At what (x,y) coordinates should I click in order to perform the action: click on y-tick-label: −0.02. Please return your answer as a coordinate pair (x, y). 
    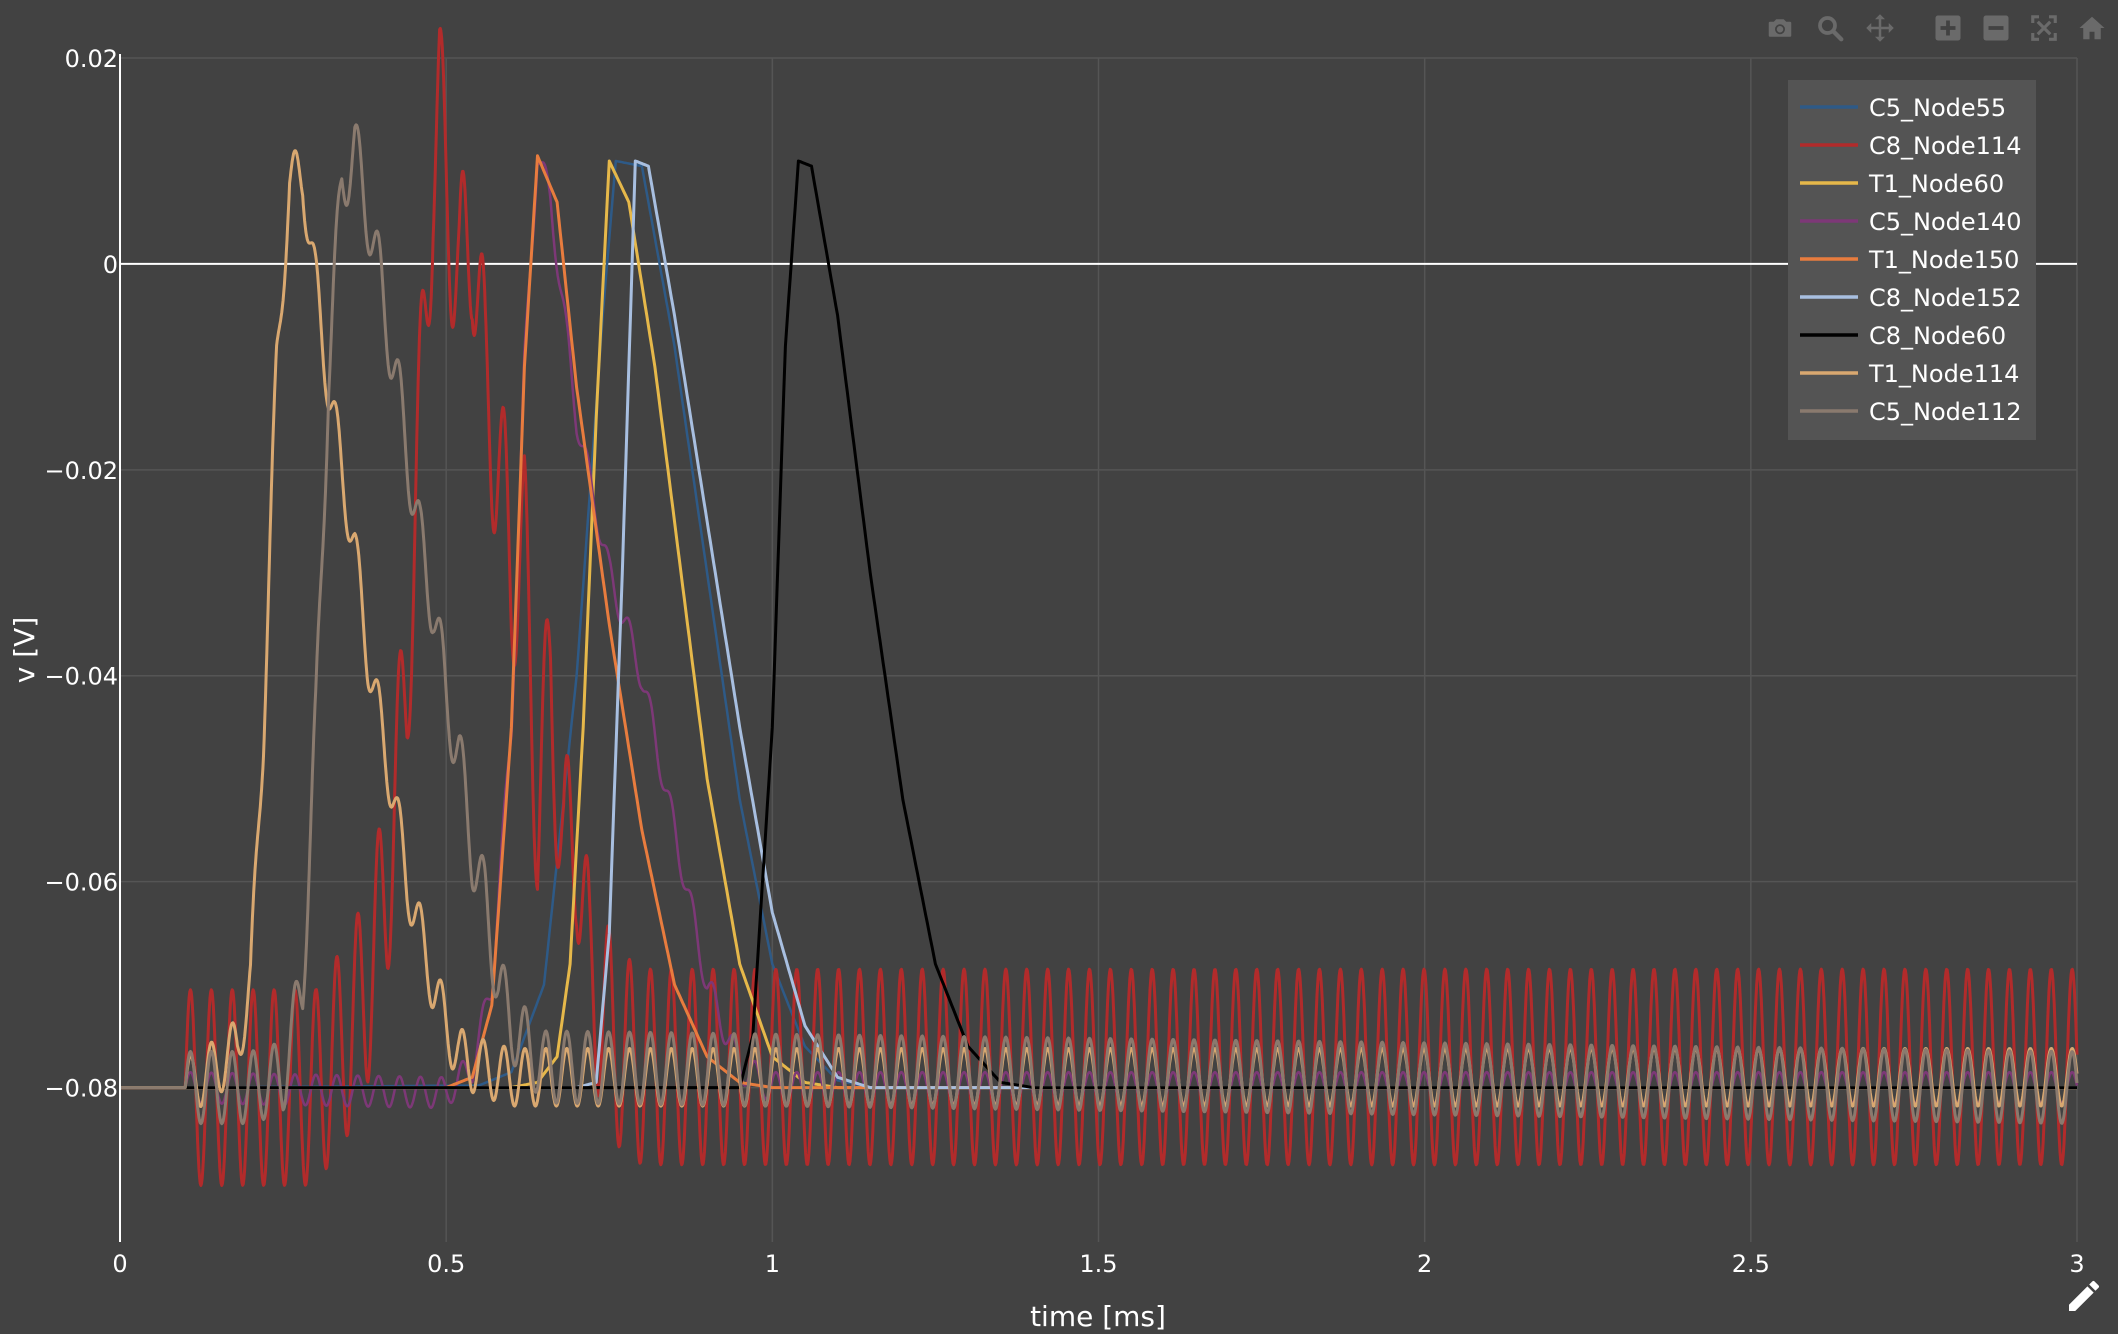
    Looking at the image, I should click on (81, 471).